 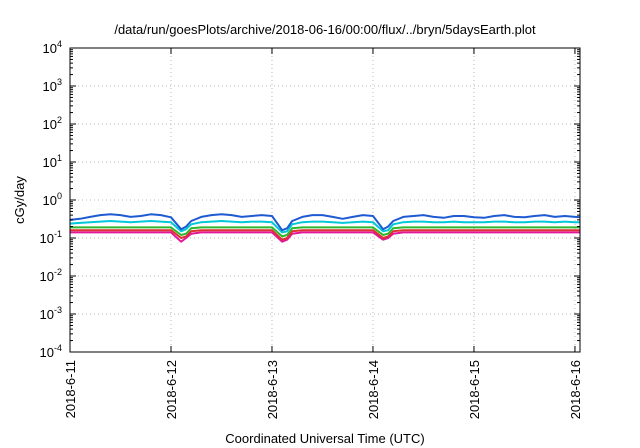 What do you see at coordinates (52, 47) in the screenshot?
I see `y-tick-label: 10⁴` at bounding box center [52, 47].